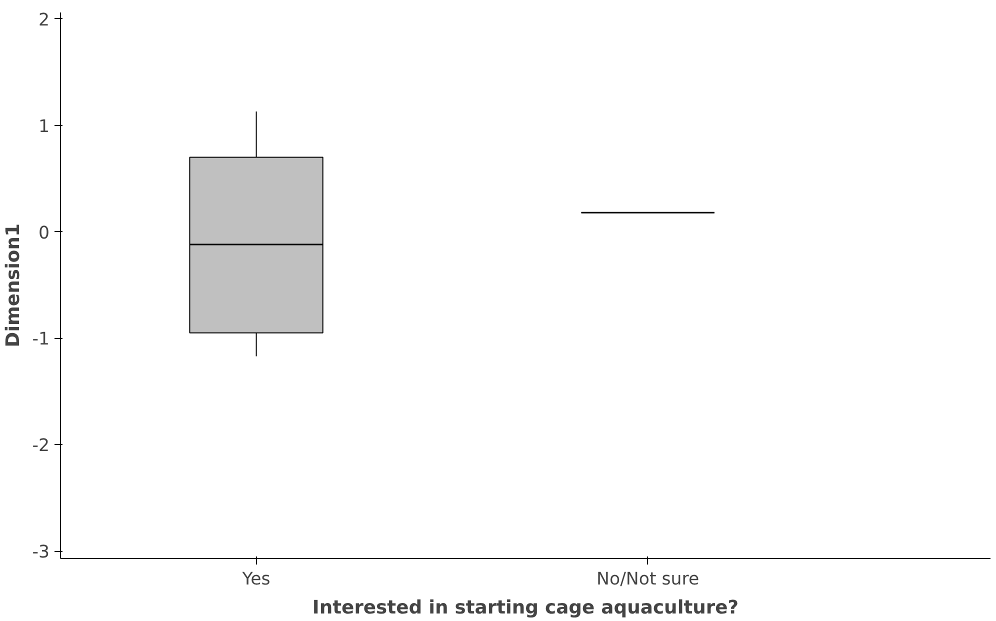  What do you see at coordinates (525, 608) in the screenshot?
I see `x-axis-title: Interested in starting cage aquaculture?` at bounding box center [525, 608].